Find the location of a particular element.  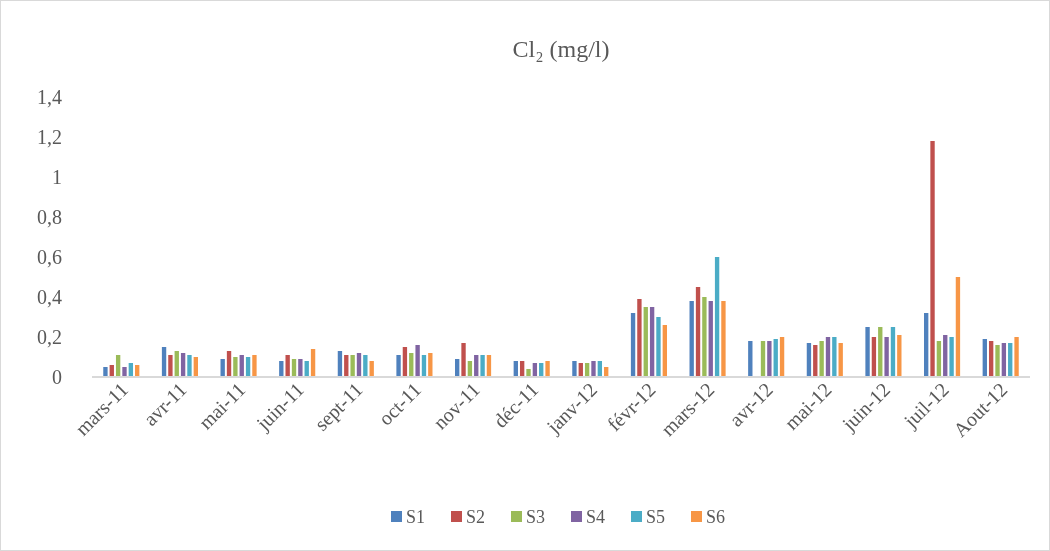

legend-label: S3 is located at coordinates (536, 517).